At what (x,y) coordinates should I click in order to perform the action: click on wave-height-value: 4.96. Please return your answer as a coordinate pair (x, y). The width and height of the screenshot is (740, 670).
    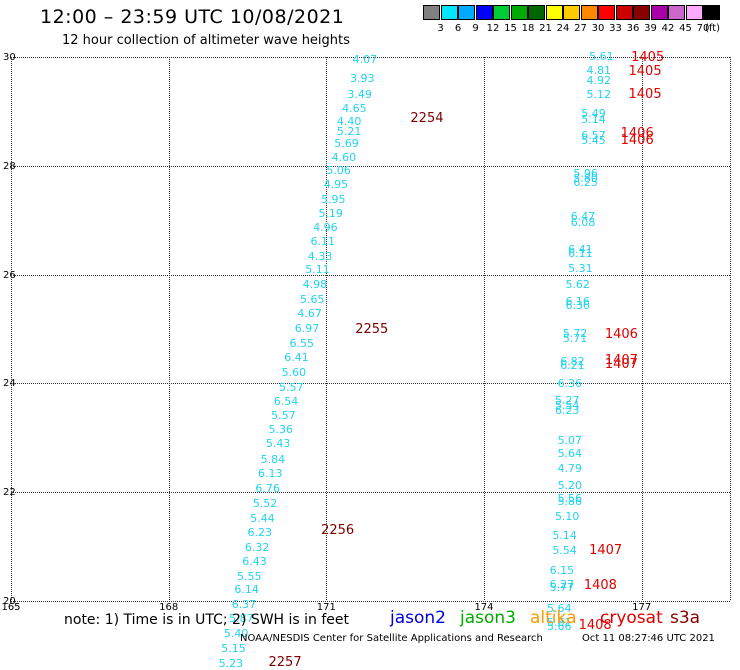
    Looking at the image, I should click on (325, 228).